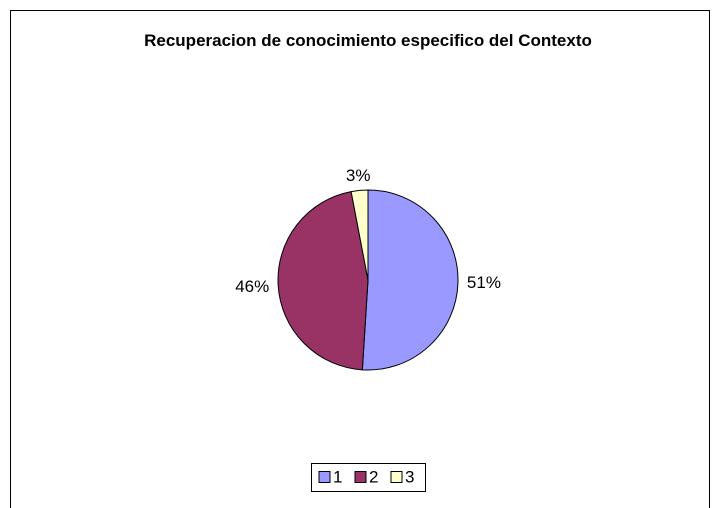  I want to click on legend-label: 1, so click(337, 476).